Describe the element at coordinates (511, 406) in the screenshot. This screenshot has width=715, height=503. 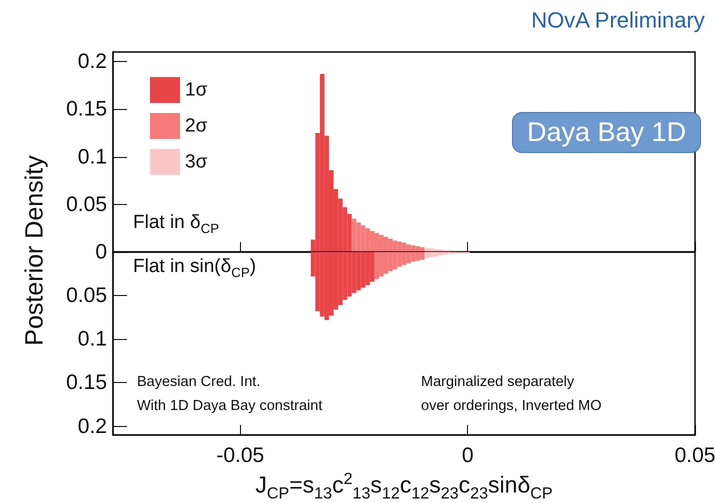
I see `annotation: over orderings, Inverted MO` at that location.